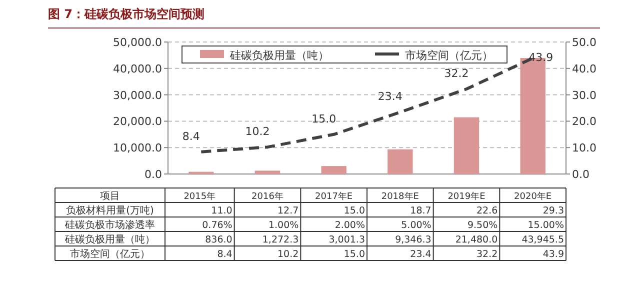  Describe the element at coordinates (218, 240) in the screenshot. I see `data-label: 836.0` at that location.